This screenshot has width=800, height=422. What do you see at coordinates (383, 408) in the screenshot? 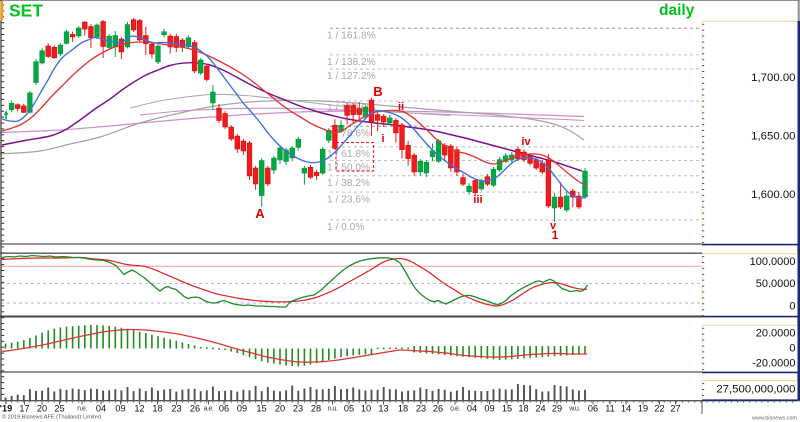
I see `svg-text: 13` at bounding box center [383, 408].